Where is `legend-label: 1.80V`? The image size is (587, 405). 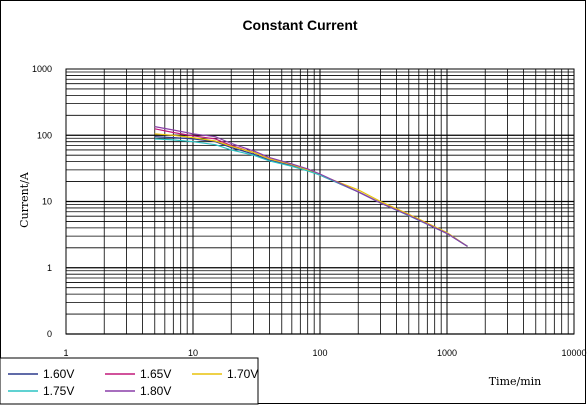 legend-label: 1.80V is located at coordinates (155, 391).